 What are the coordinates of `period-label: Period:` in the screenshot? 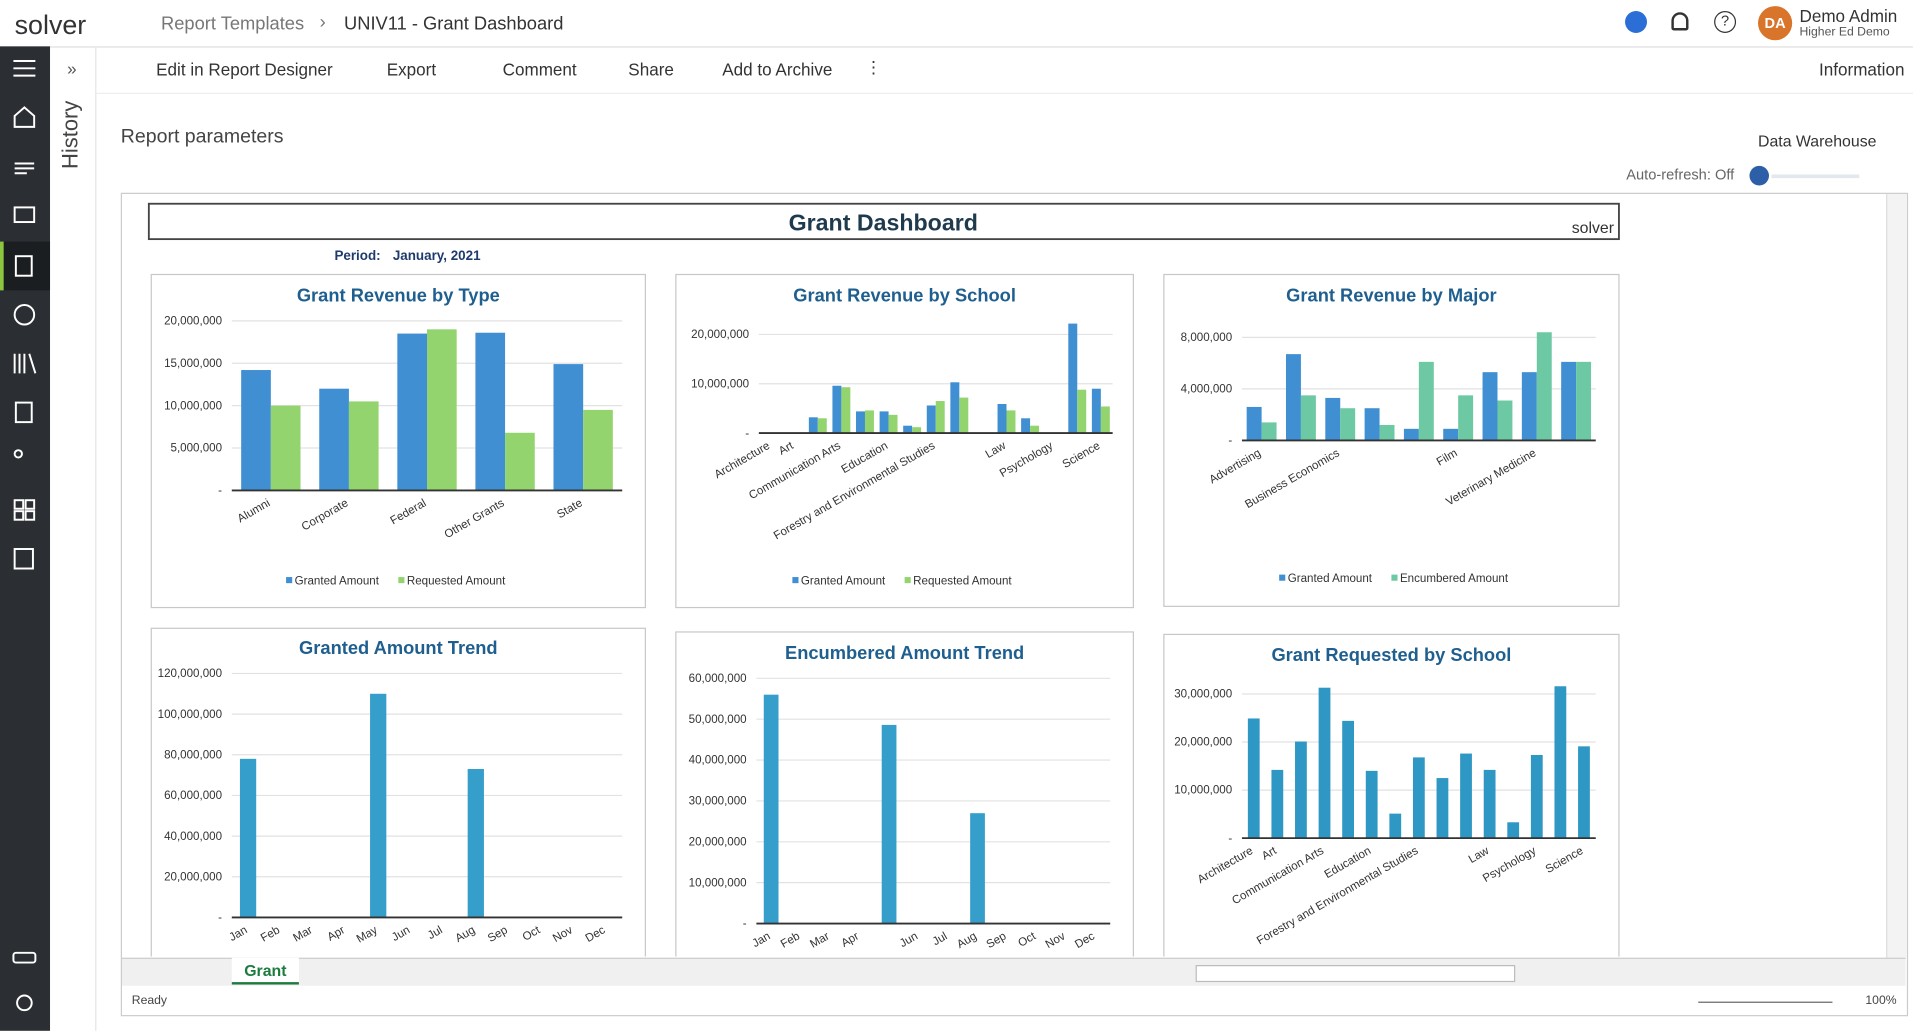 It's located at (357, 255).